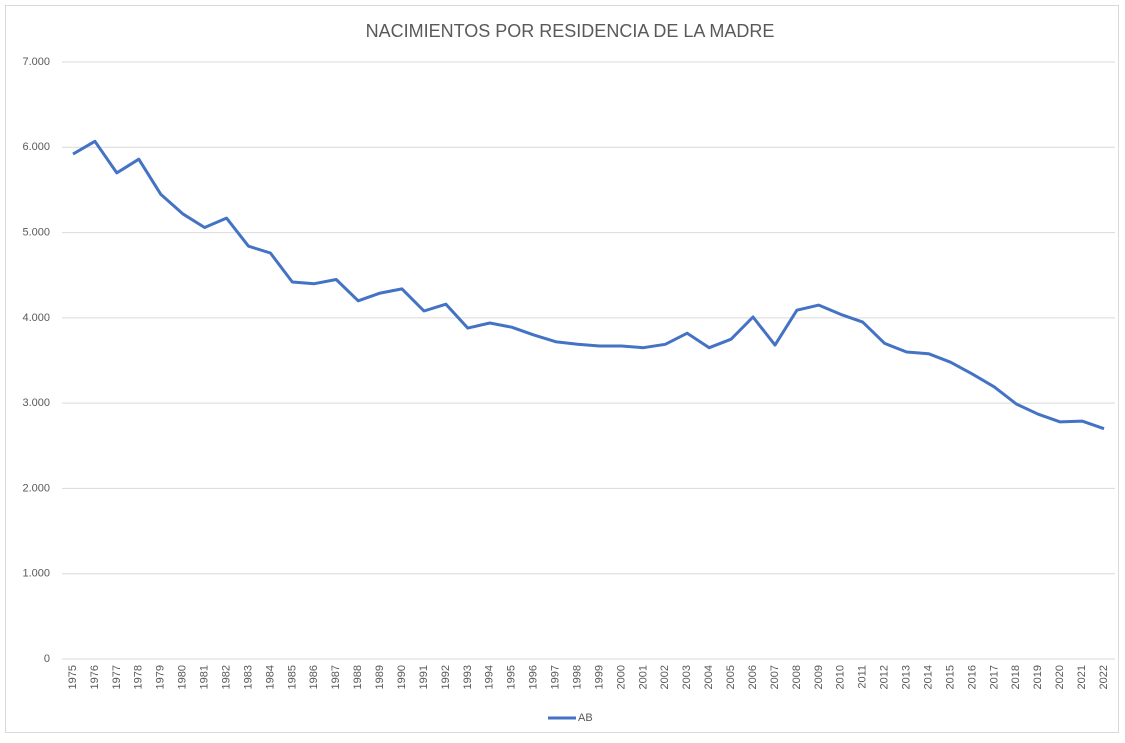 The width and height of the screenshot is (1125, 743). I want to click on x-tick-label: 1989, so click(380, 677).